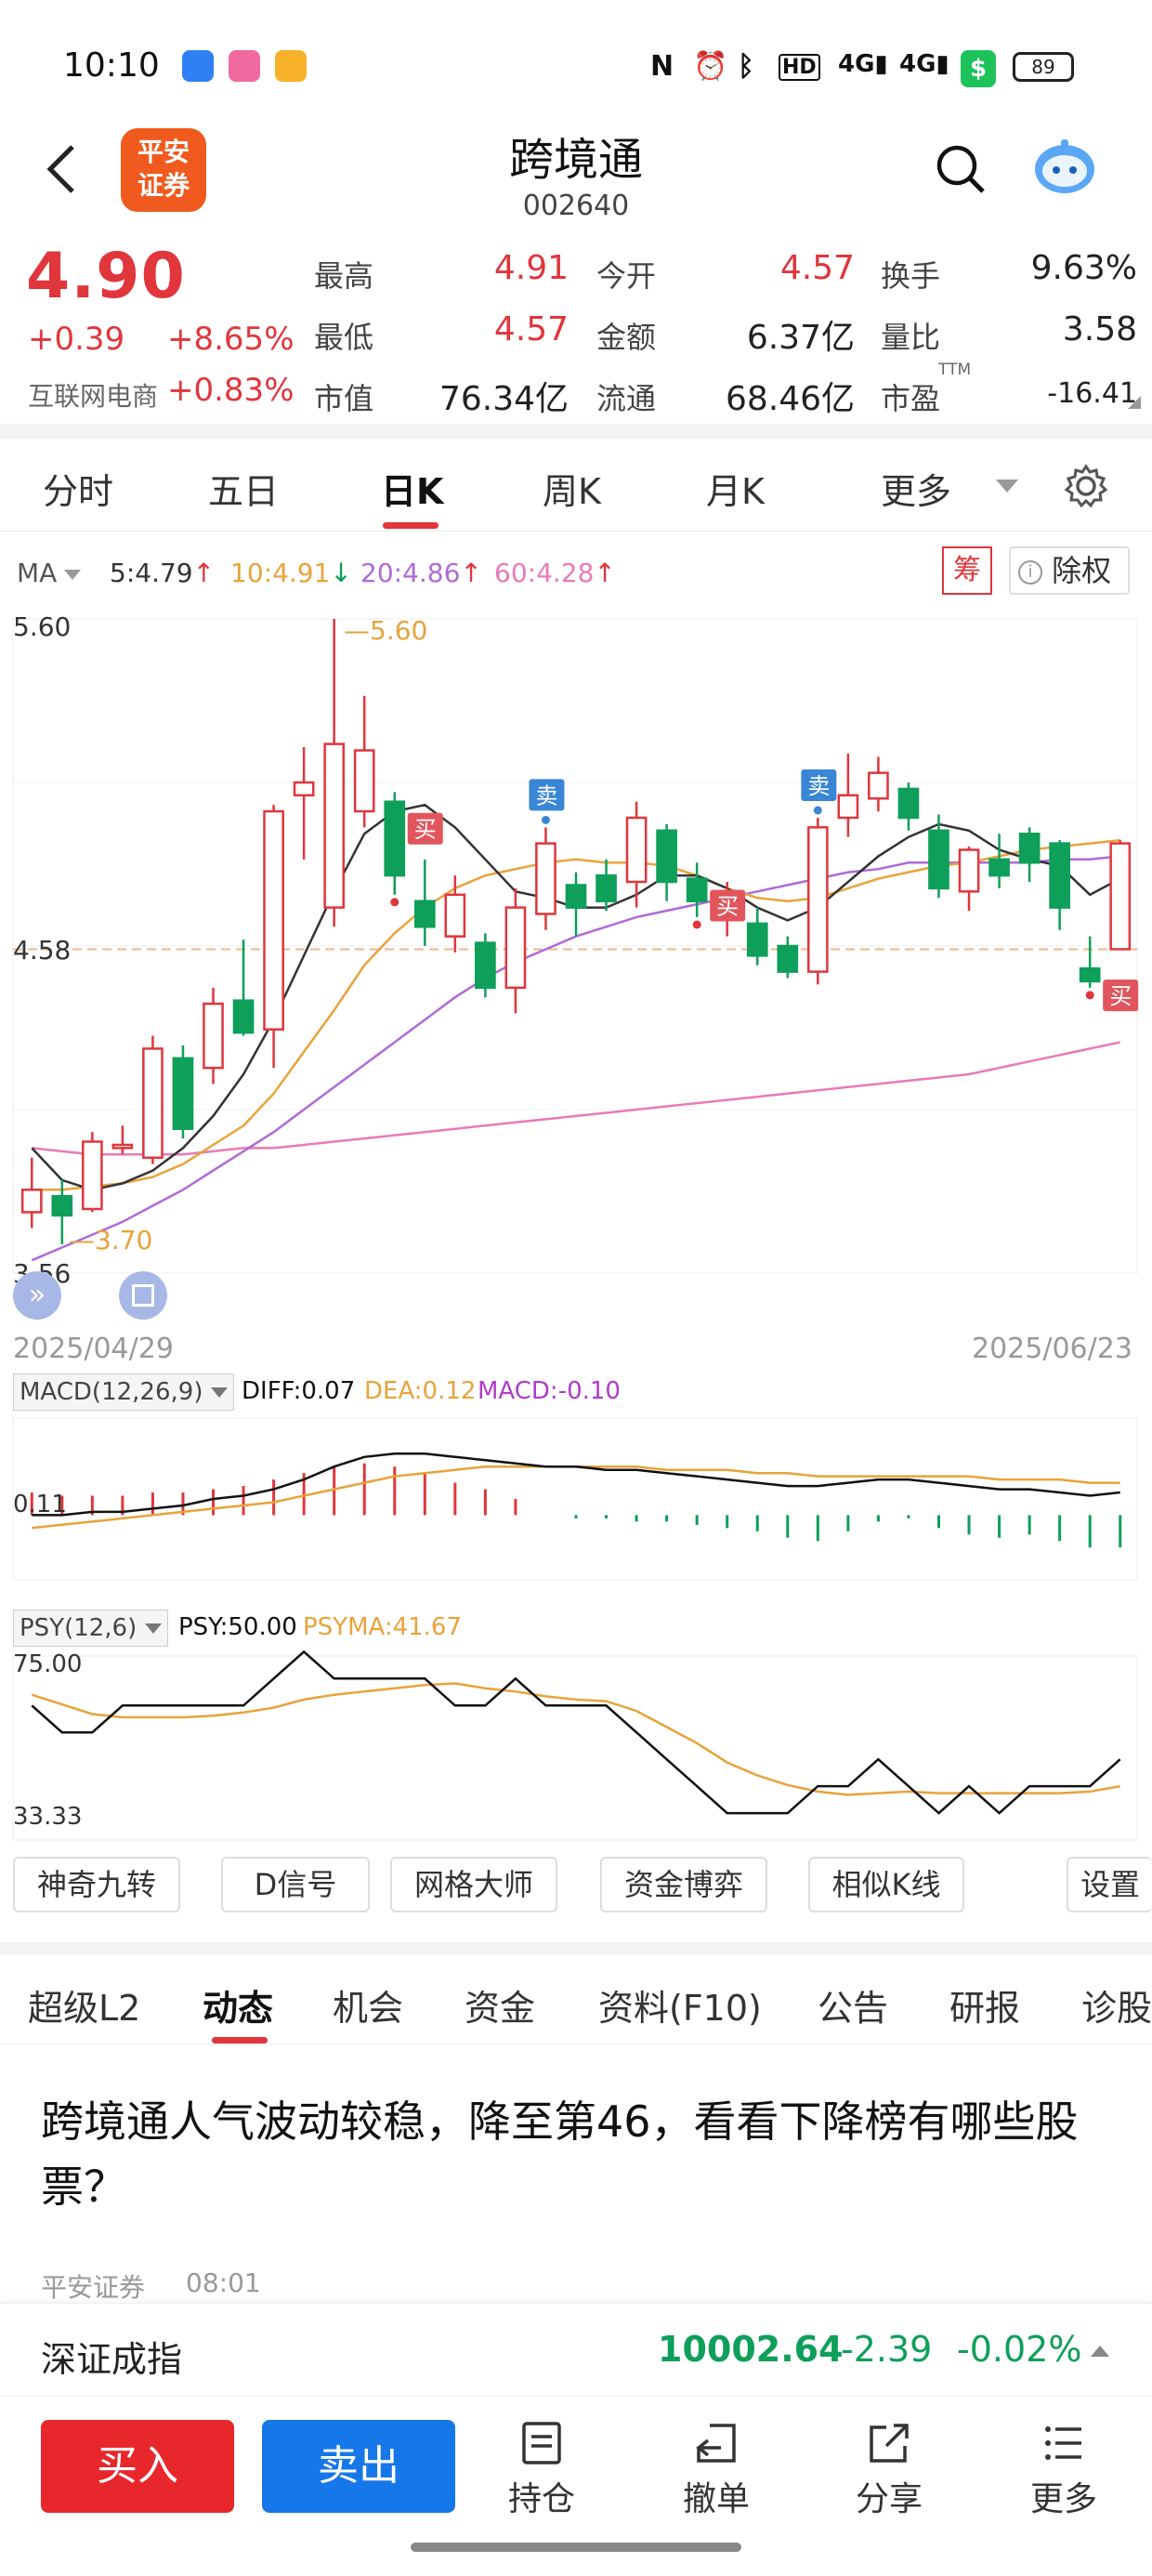 The width and height of the screenshot is (1152, 2576). What do you see at coordinates (716, 2470) in the screenshot?
I see `cancel-order-button: 撤单` at bounding box center [716, 2470].